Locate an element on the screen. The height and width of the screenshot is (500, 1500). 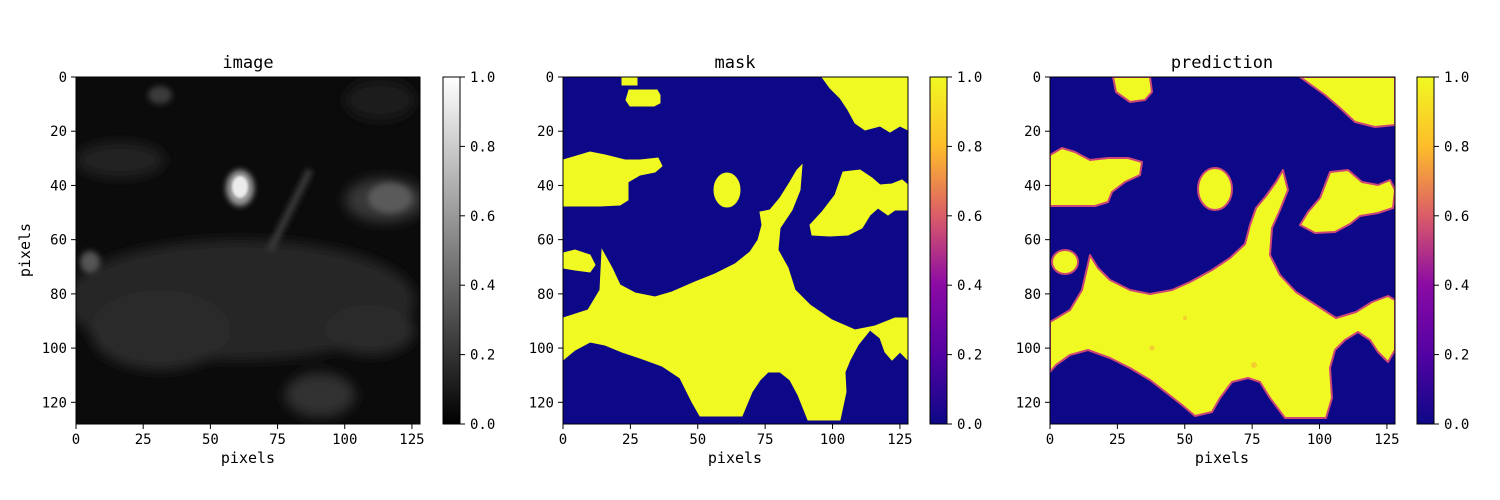
prediction-colorbar-tick-label: 0.0 is located at coordinates (1456, 425).